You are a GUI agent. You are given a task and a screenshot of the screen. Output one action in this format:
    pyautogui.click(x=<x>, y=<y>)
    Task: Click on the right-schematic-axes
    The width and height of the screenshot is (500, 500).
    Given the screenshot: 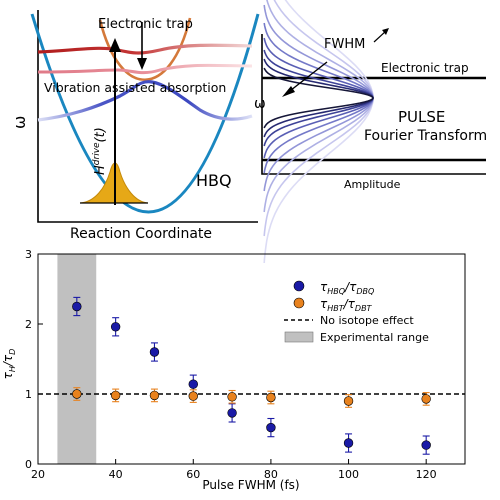 What is the action you would take?
    pyautogui.click(x=373, y=104)
    